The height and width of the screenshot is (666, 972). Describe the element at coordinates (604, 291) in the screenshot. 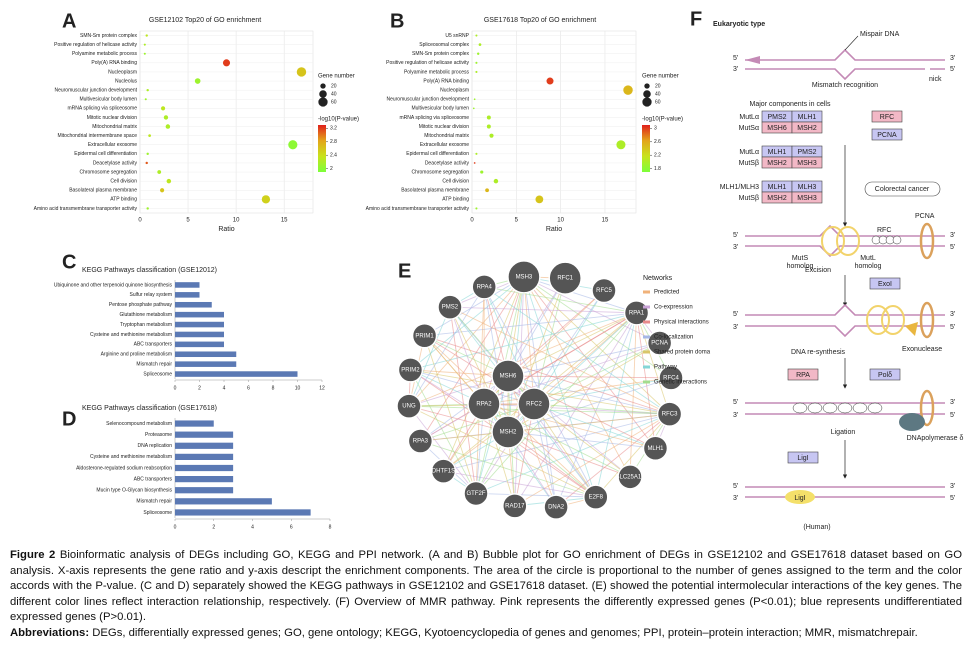

I see `node-label: RFC5` at that location.